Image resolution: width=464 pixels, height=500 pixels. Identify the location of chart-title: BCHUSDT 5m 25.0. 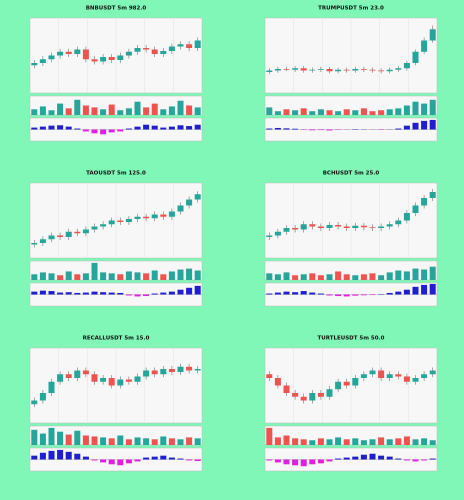
(351, 174).